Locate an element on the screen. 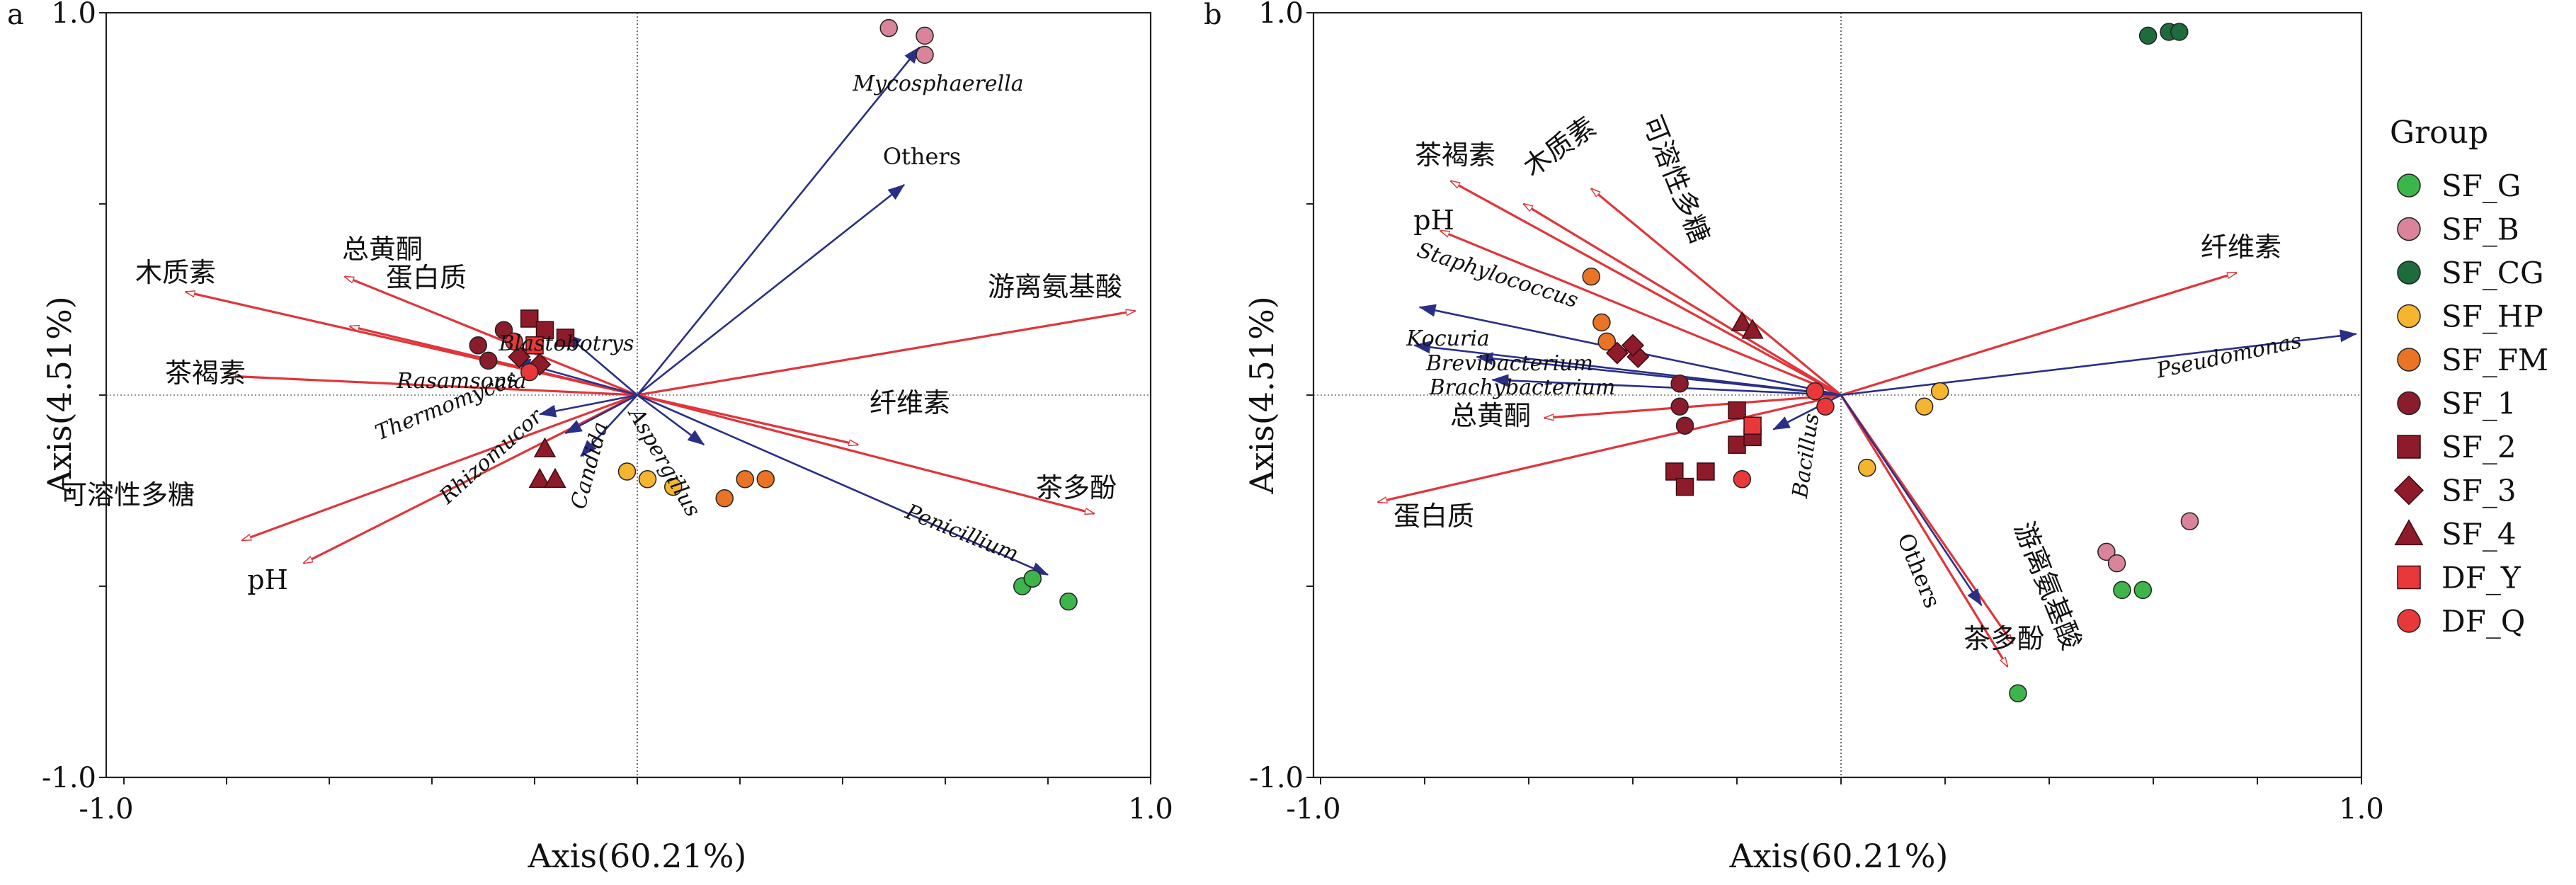 Image resolution: width=2576 pixels, height=885 pixels. panel-b-env-label-4: pH is located at coordinates (1434, 220).